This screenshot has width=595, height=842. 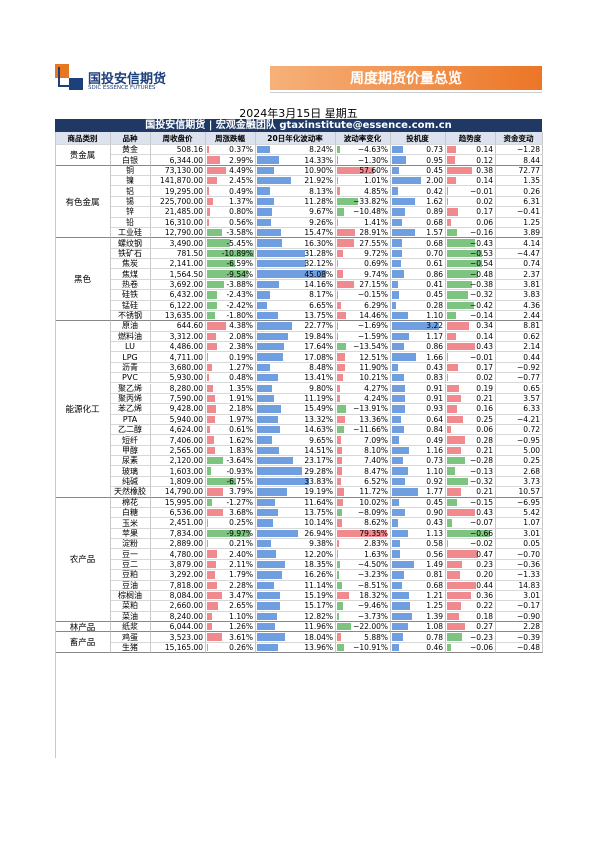 I want to click on cell: −0.92, so click(x=519, y=368).